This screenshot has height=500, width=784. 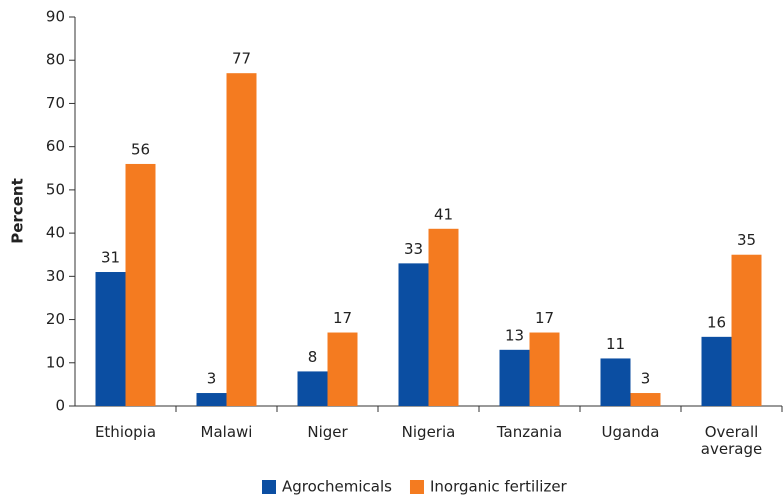 What do you see at coordinates (55, 146) in the screenshot?
I see `y-tick-label: 60` at bounding box center [55, 146].